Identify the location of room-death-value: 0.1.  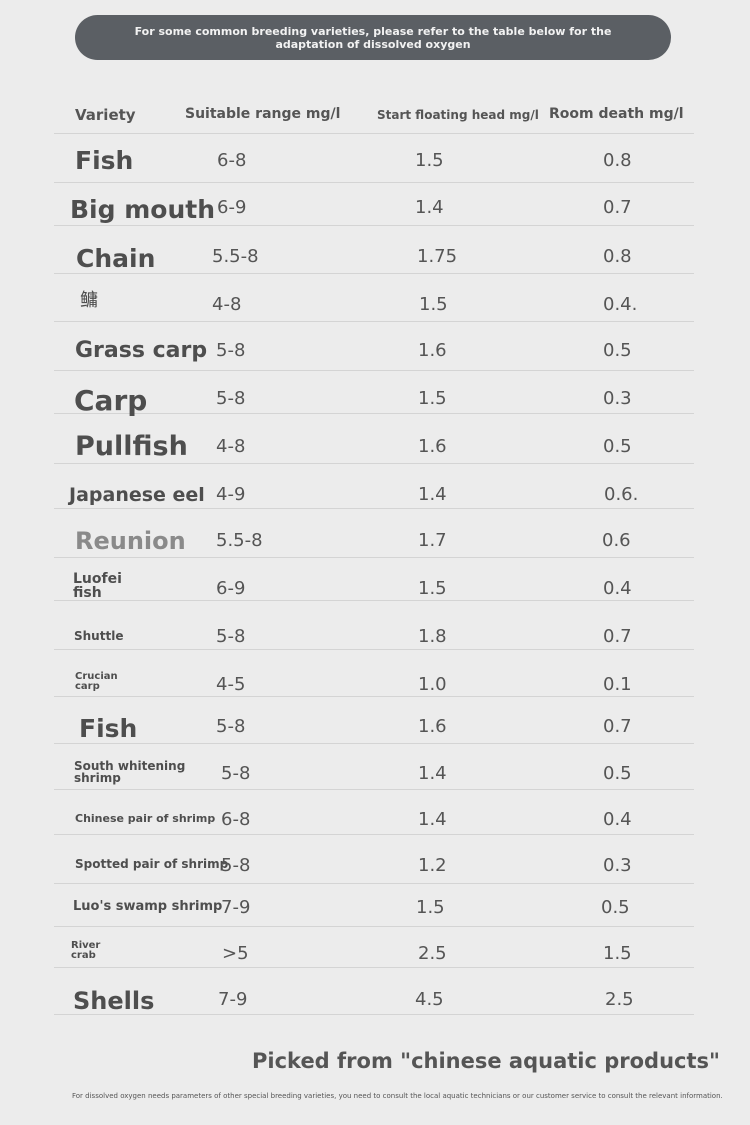
(617, 684).